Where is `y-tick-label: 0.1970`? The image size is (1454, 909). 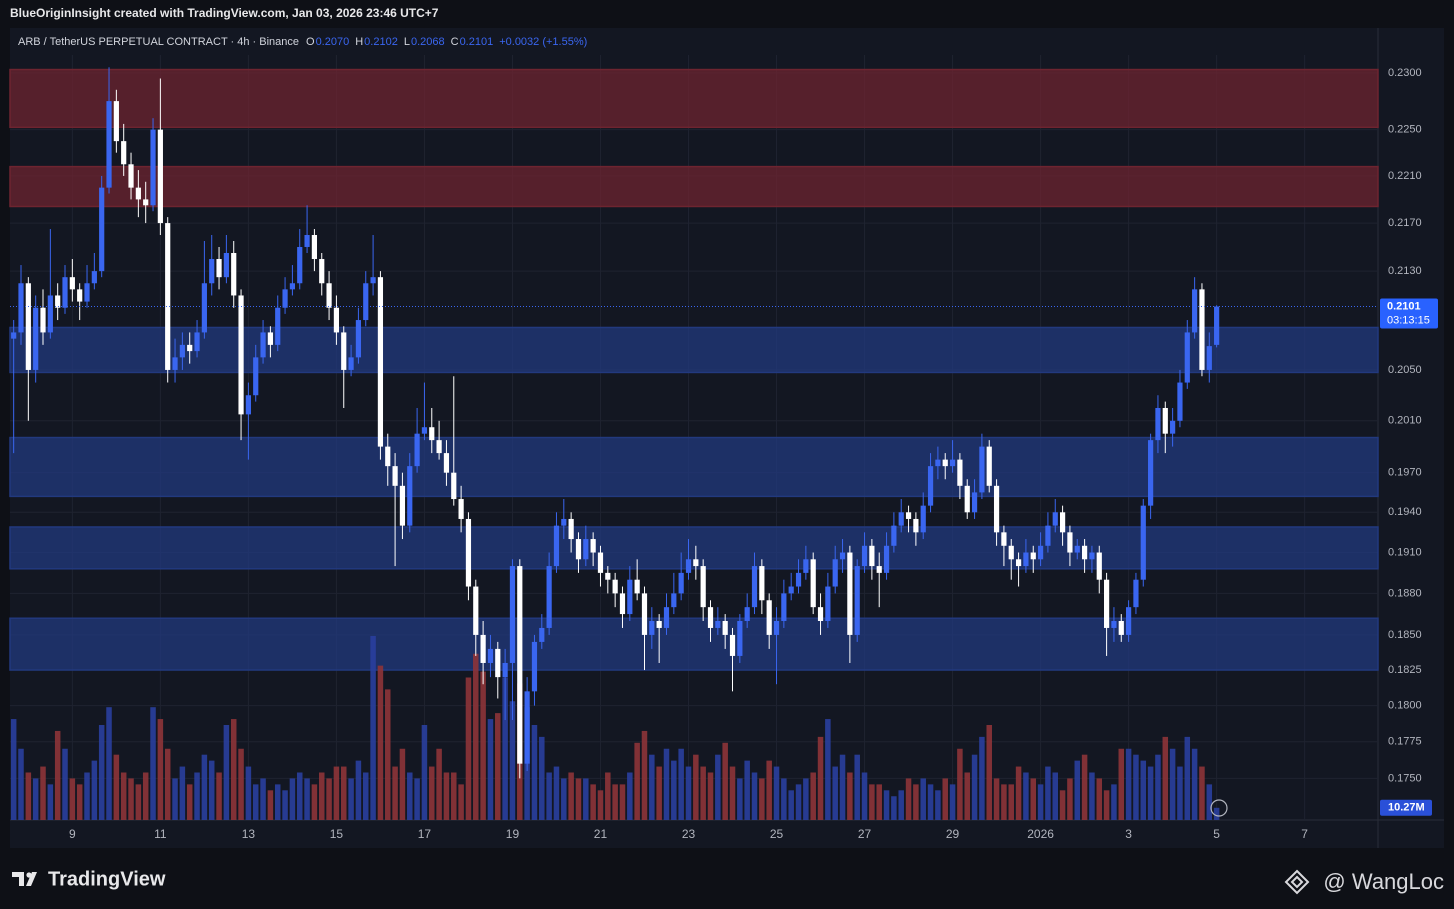
y-tick-label: 0.1970 is located at coordinates (1405, 473).